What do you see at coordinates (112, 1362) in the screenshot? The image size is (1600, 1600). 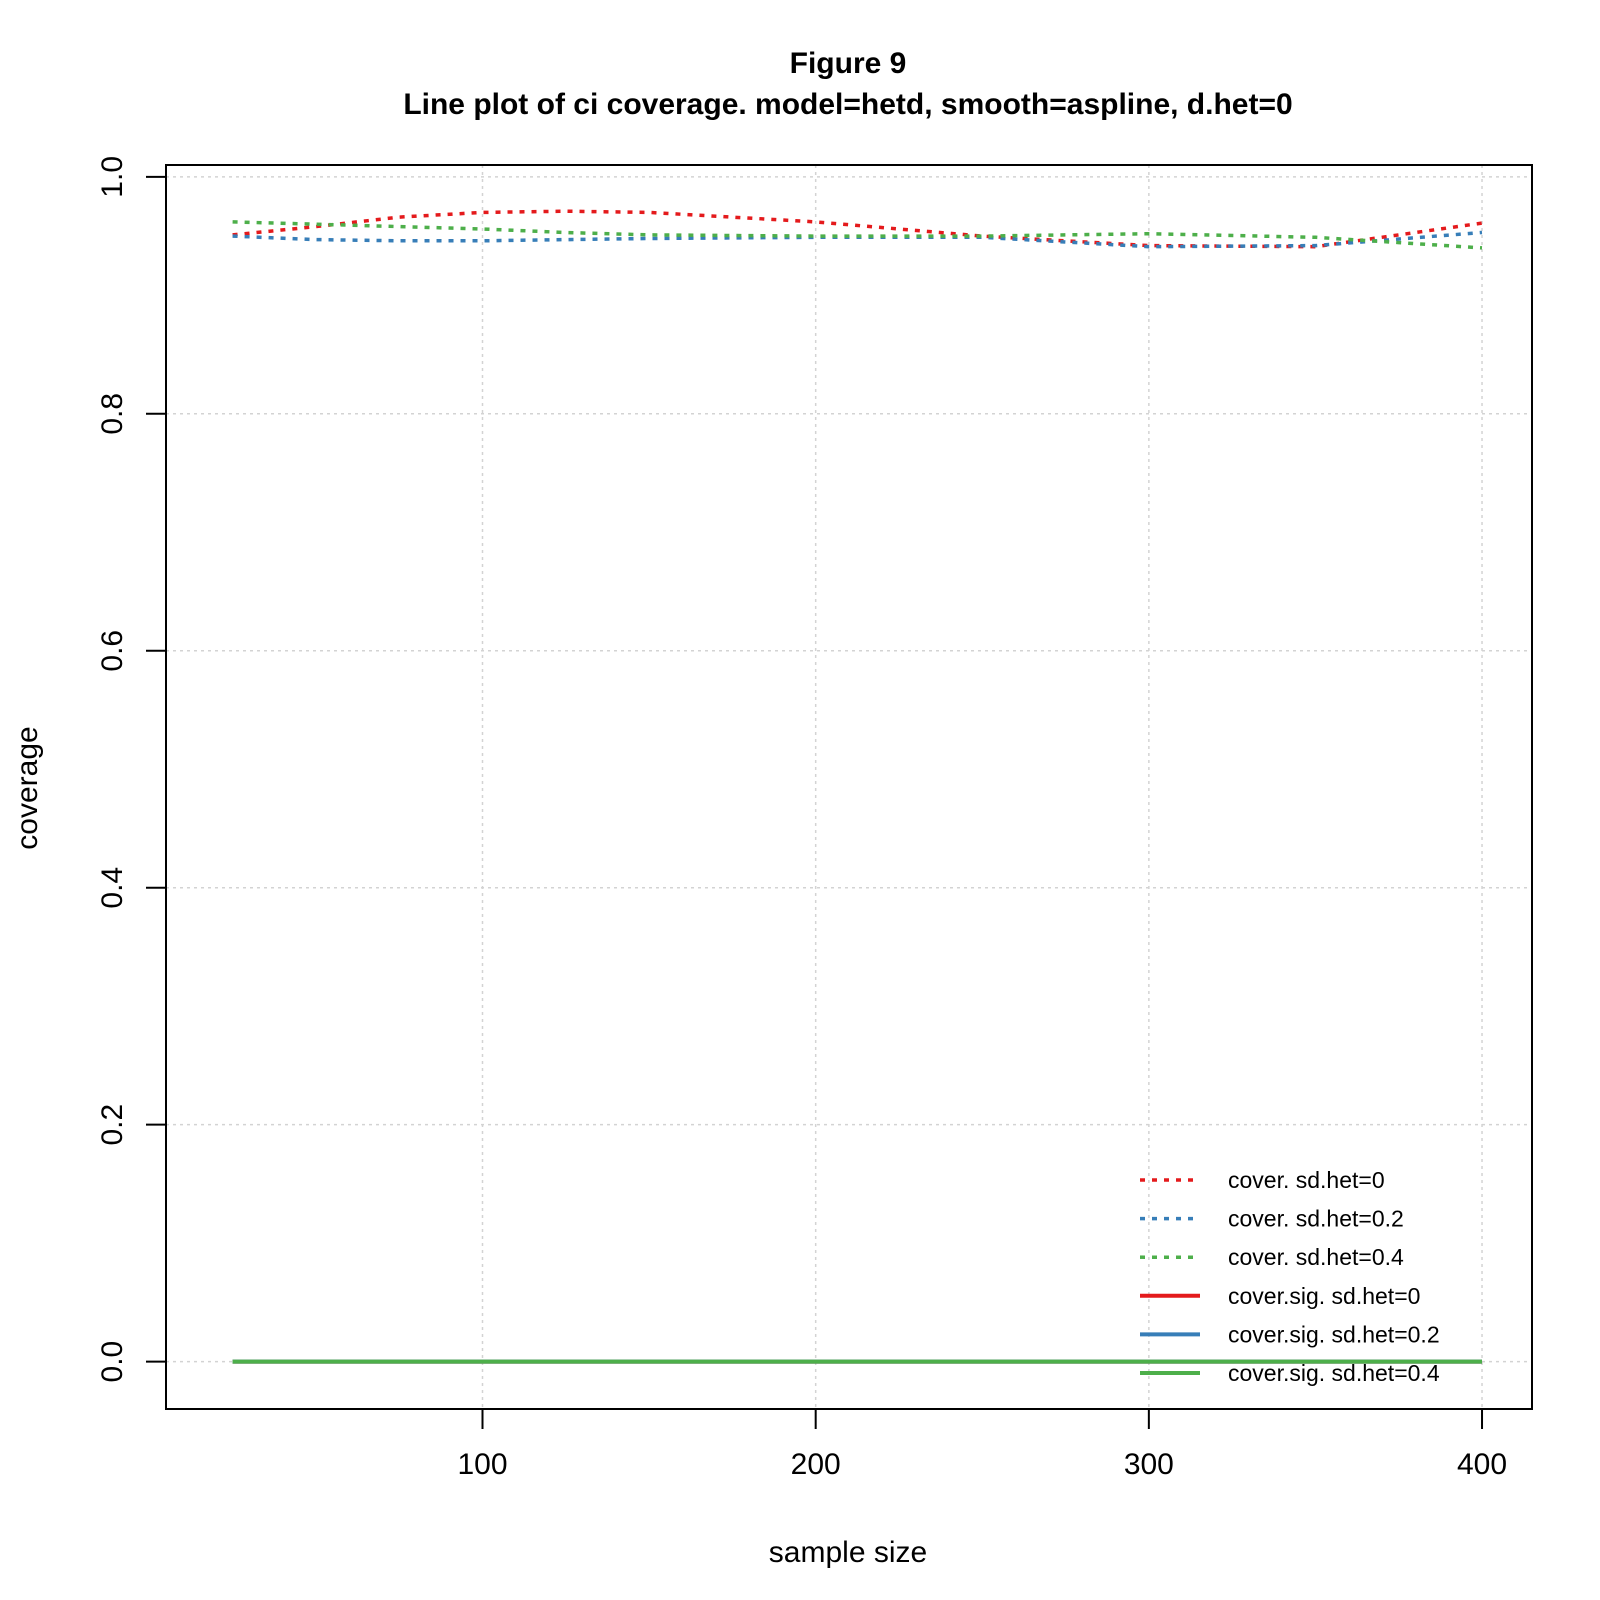 I see `y-tick-label: 0.0` at bounding box center [112, 1362].